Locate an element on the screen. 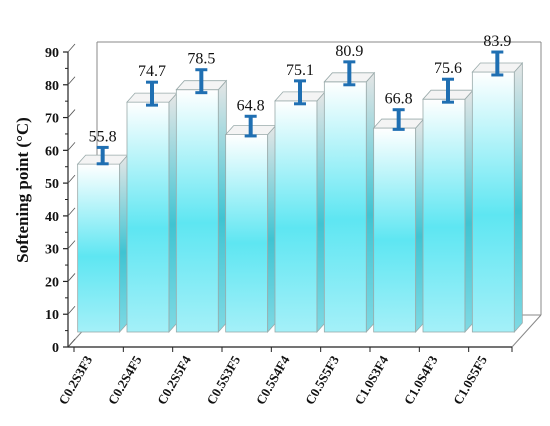 This screenshot has height=426, width=550. y-tick-label: 30 is located at coordinates (52, 250).